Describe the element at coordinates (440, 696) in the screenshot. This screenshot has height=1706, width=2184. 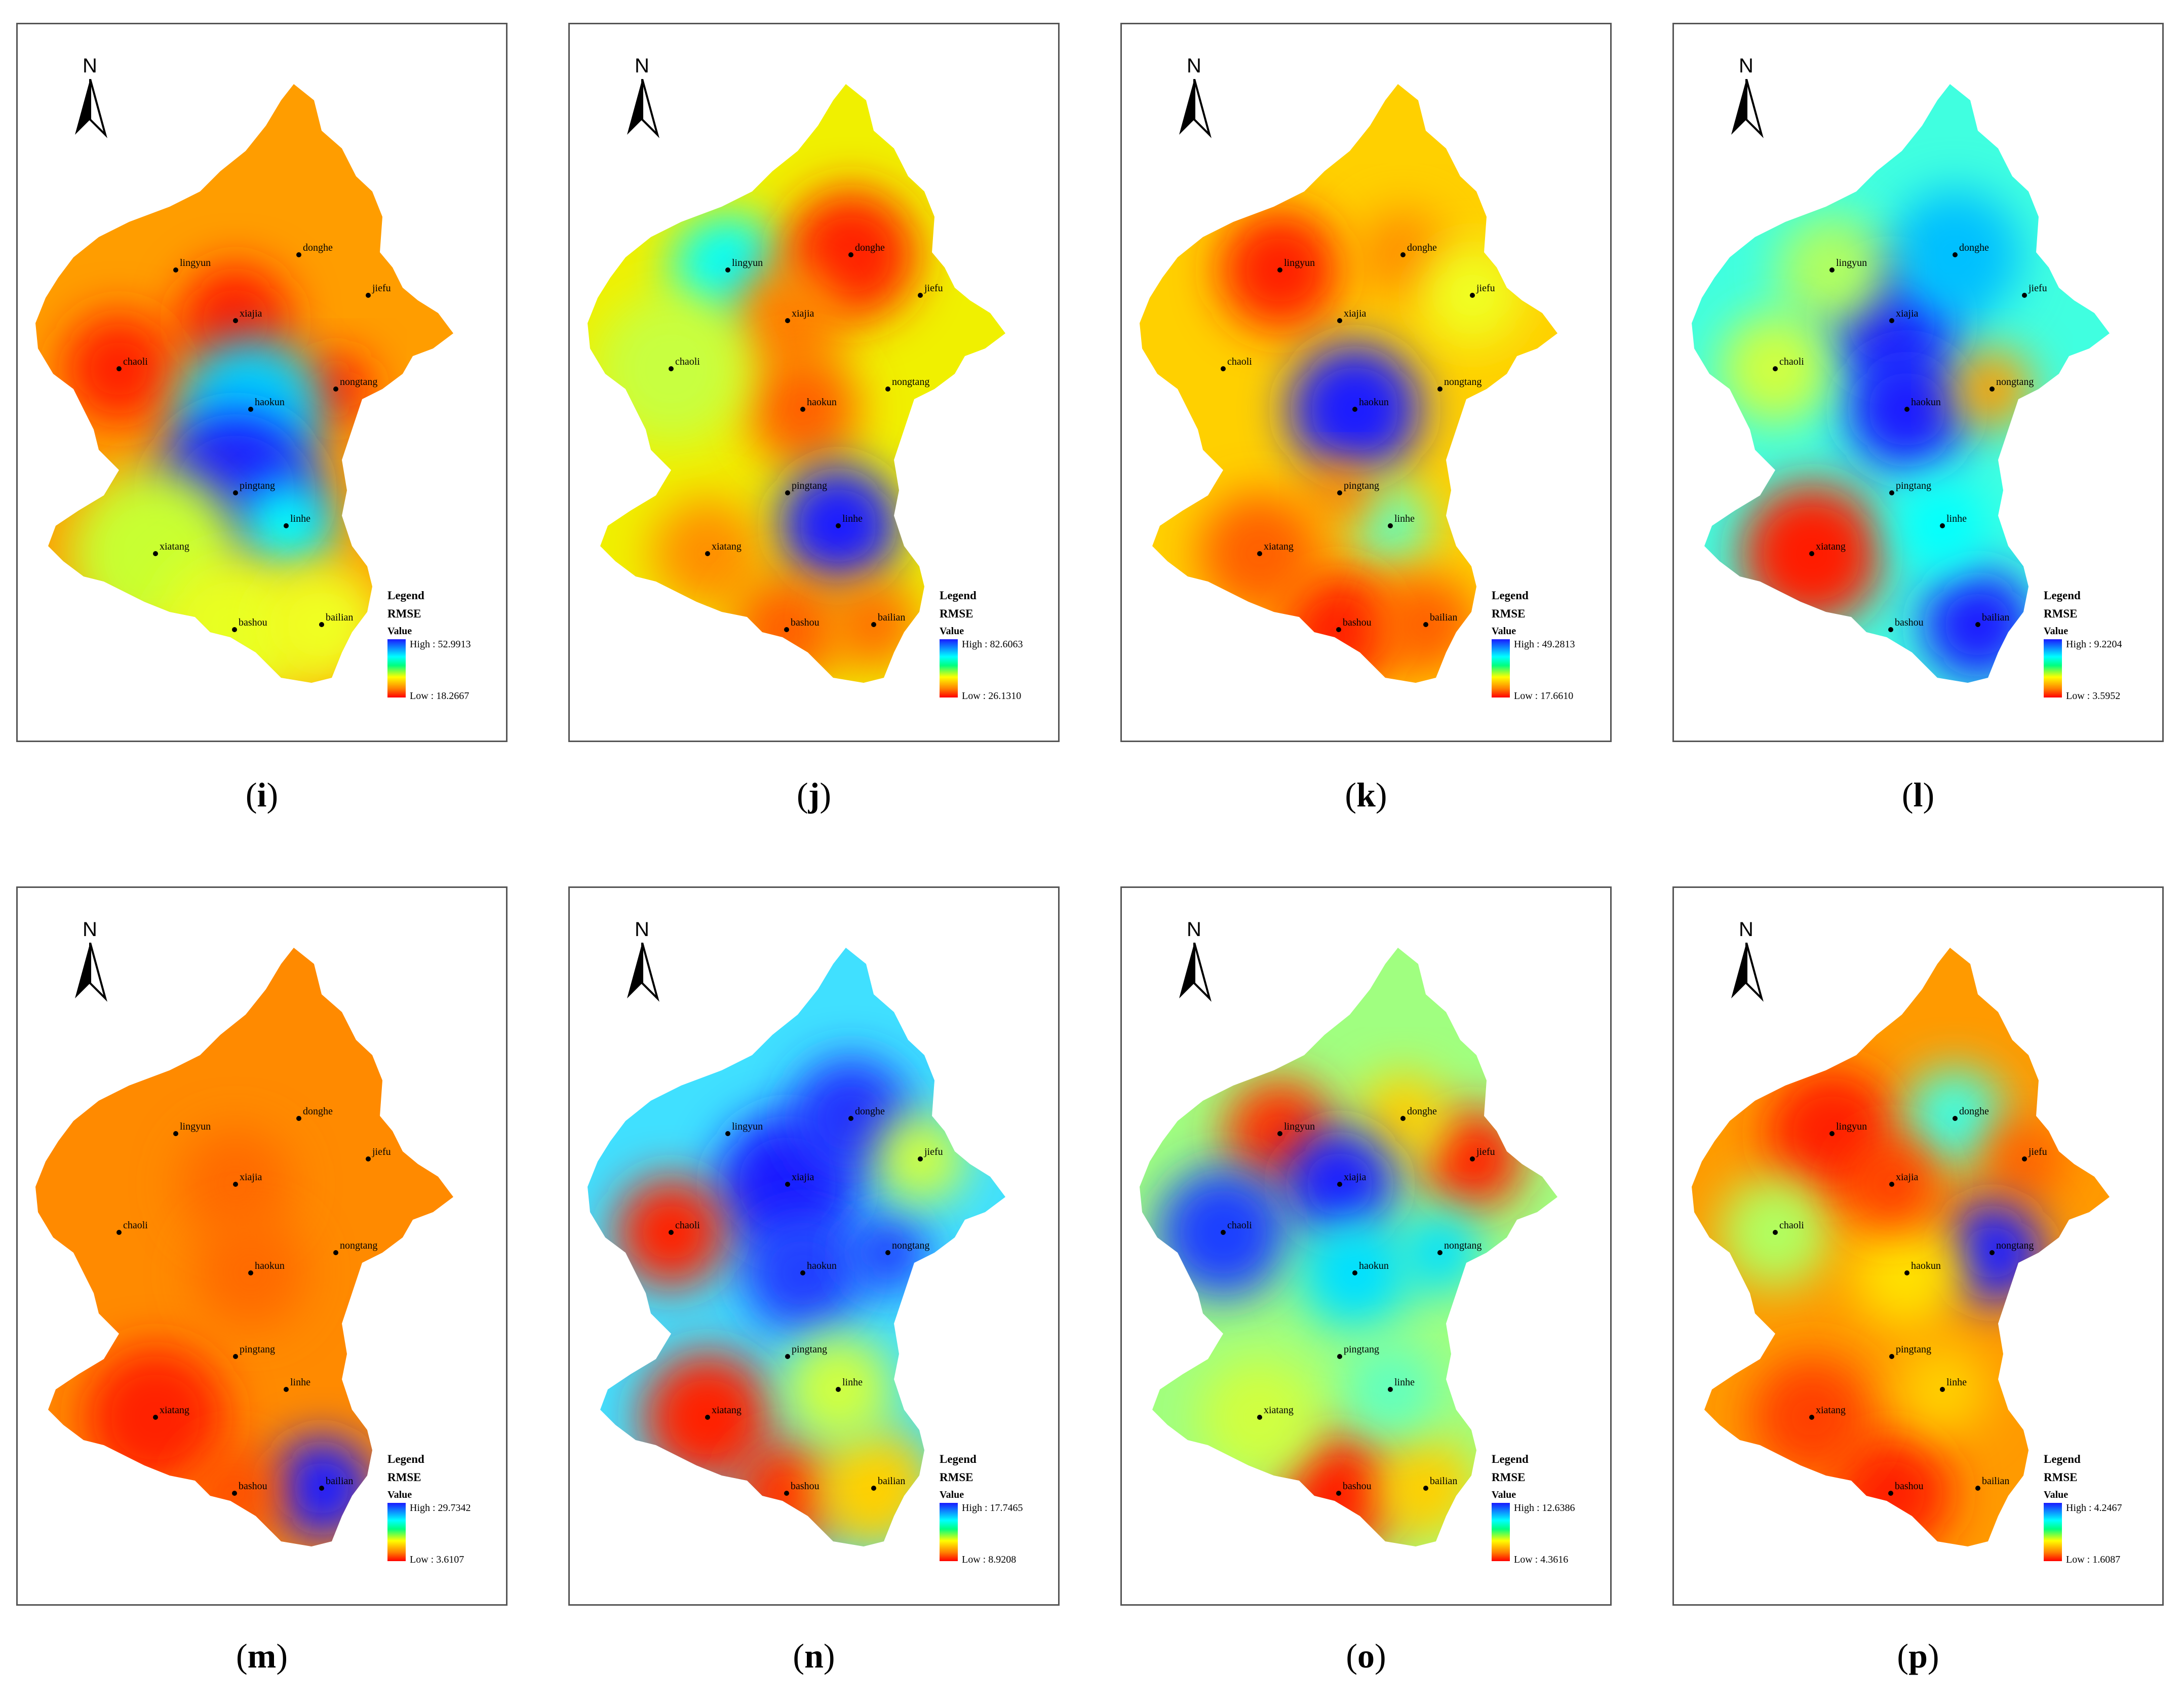
I see `legend-low: Low : 18.2667` at that location.